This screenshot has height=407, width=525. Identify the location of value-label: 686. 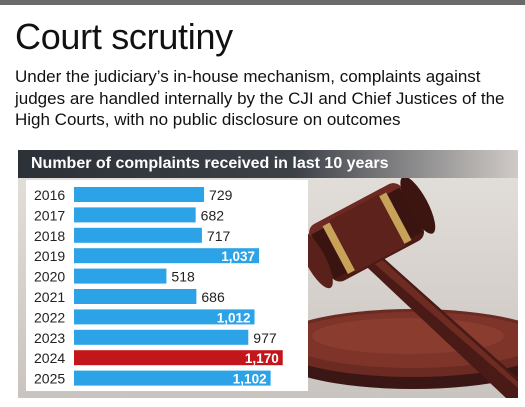
(213, 297).